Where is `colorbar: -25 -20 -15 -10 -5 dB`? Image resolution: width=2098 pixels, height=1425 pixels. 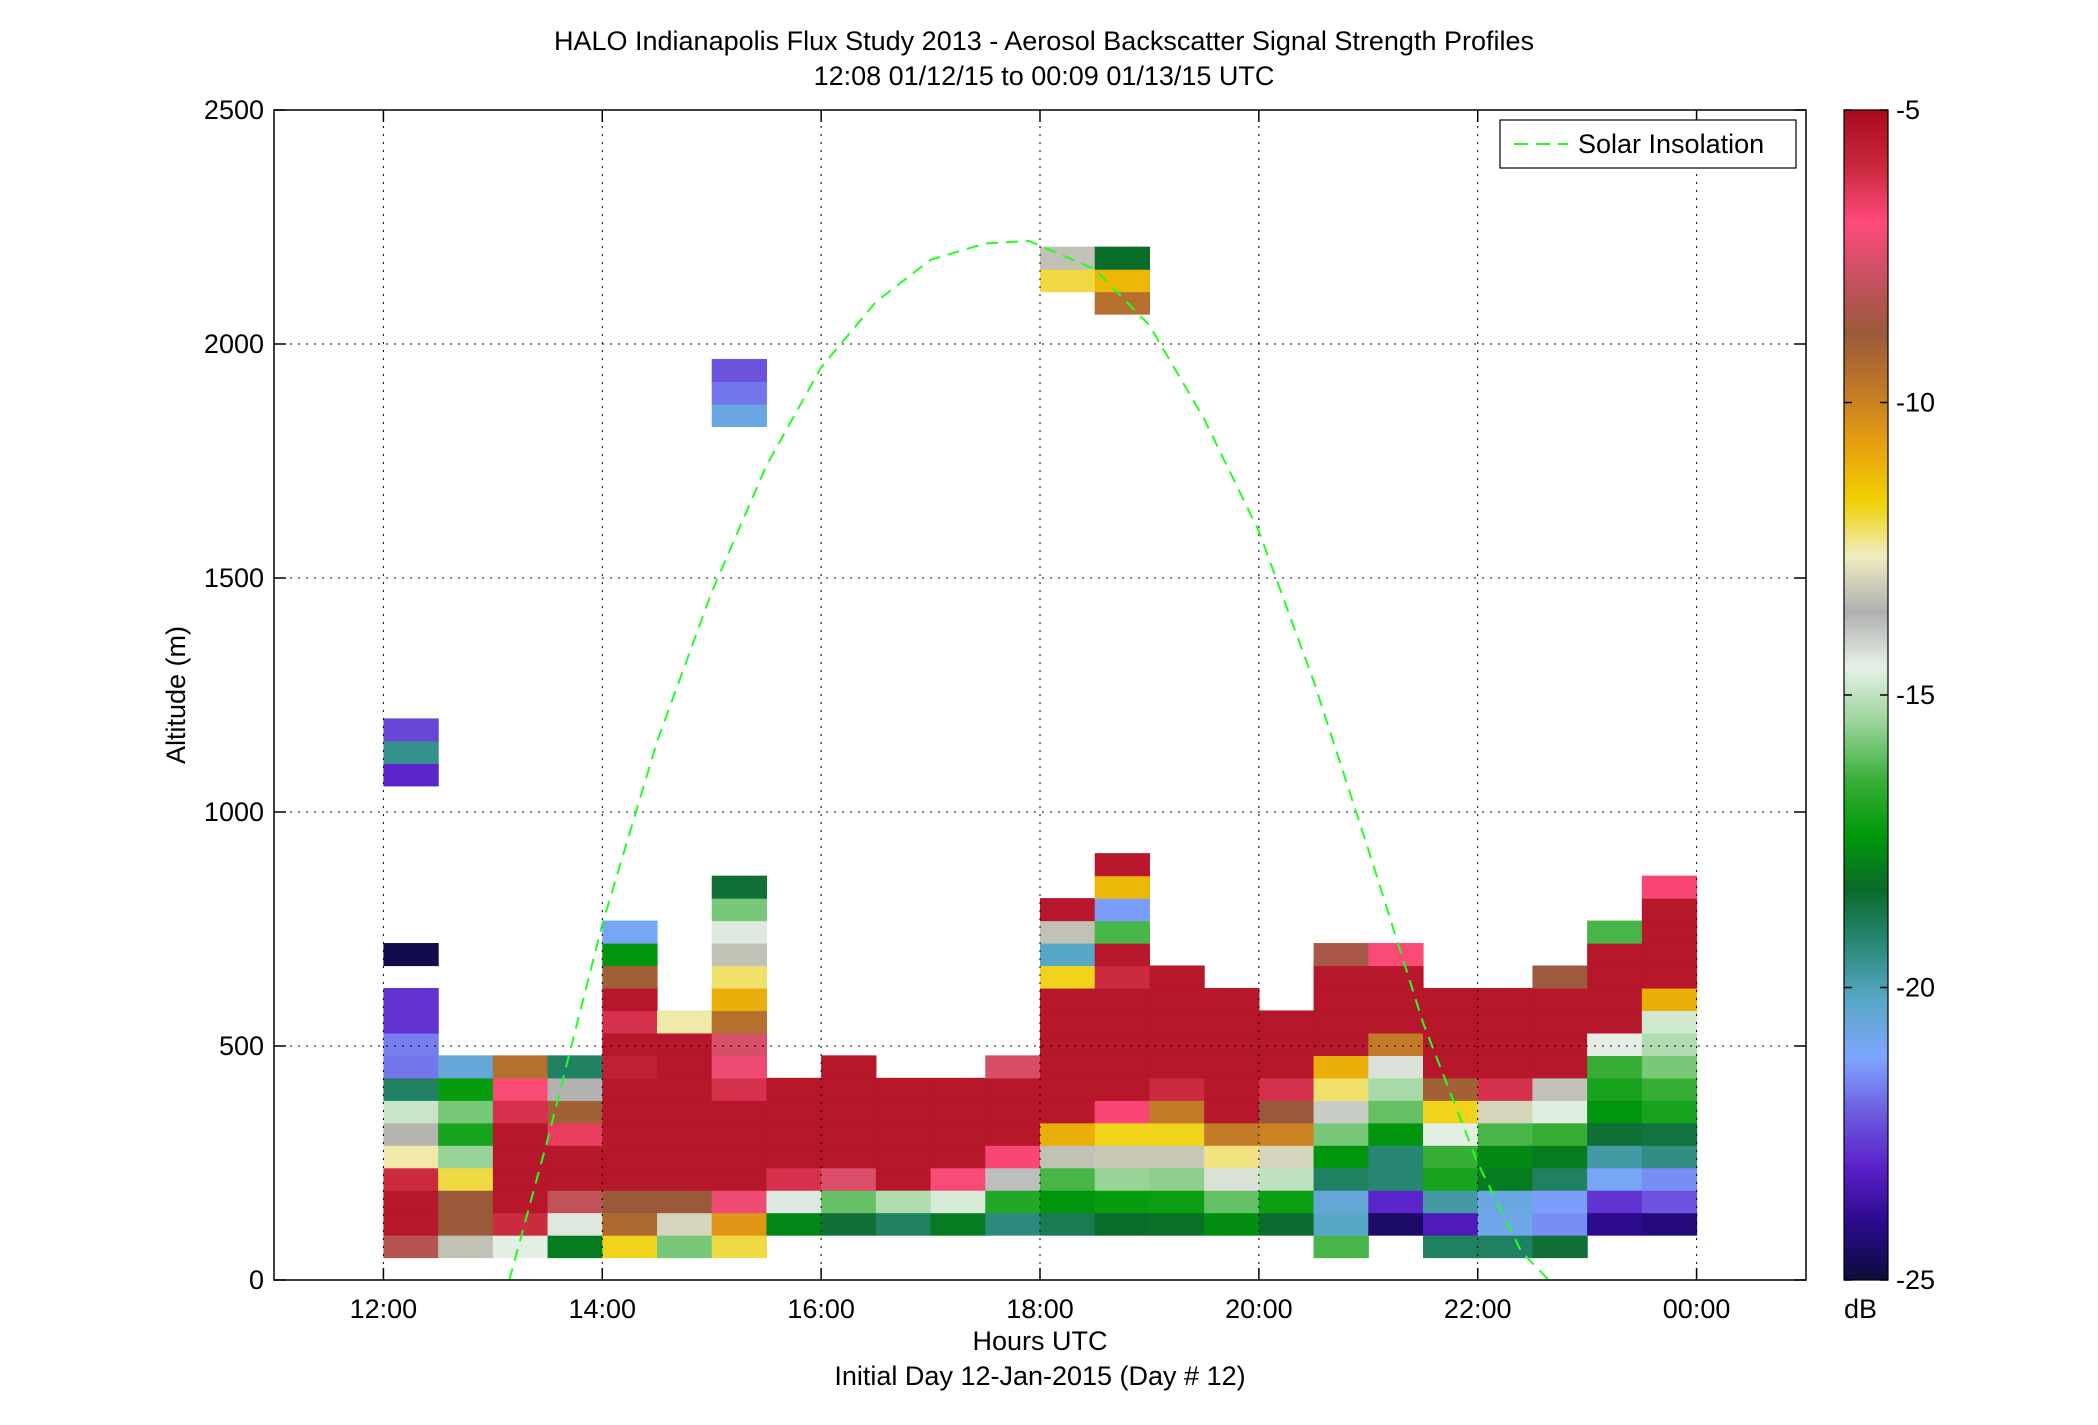
colorbar: -25 -20 -15 -10 -5 dB is located at coordinates (1889, 709).